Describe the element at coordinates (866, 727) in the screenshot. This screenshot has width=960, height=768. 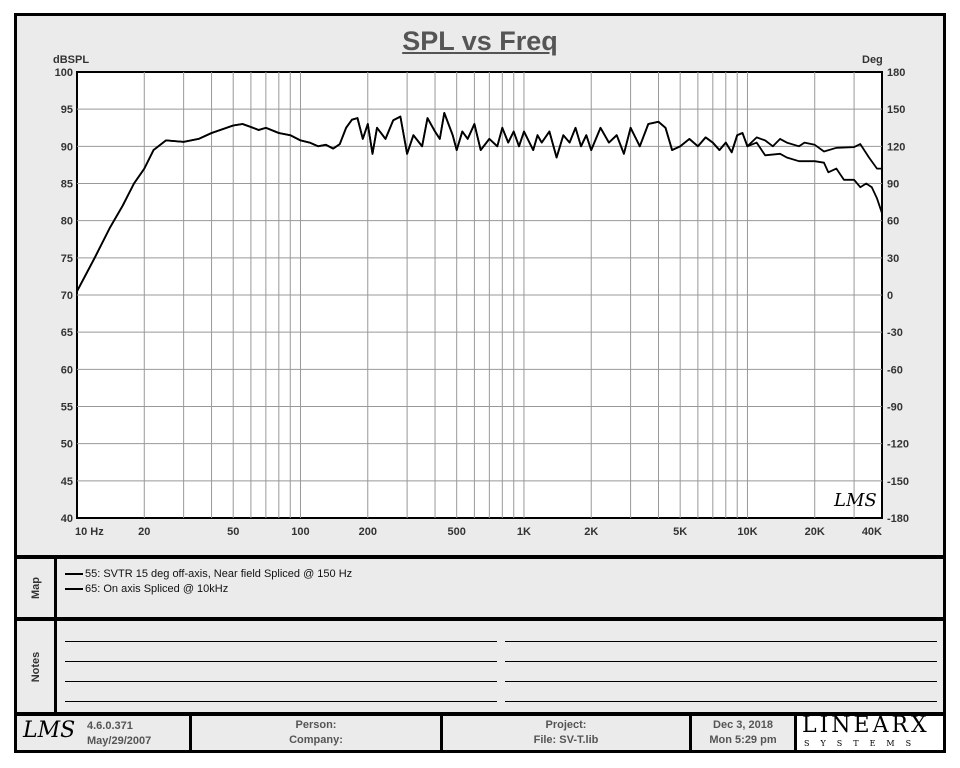
I see `brand-text: LINEARX` at that location.